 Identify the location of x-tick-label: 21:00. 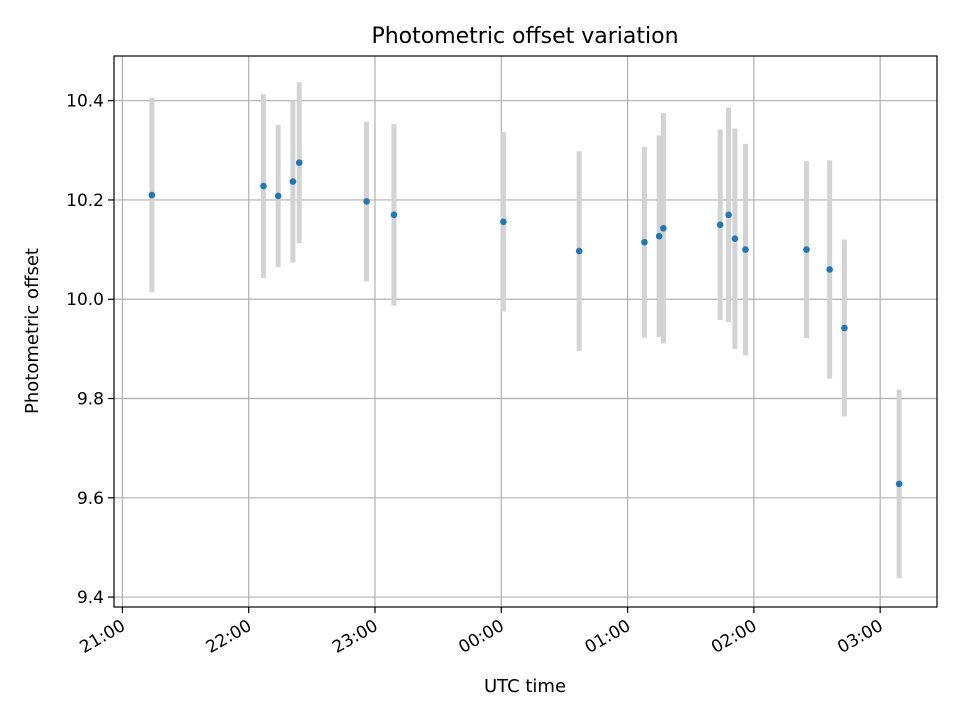
(102, 637).